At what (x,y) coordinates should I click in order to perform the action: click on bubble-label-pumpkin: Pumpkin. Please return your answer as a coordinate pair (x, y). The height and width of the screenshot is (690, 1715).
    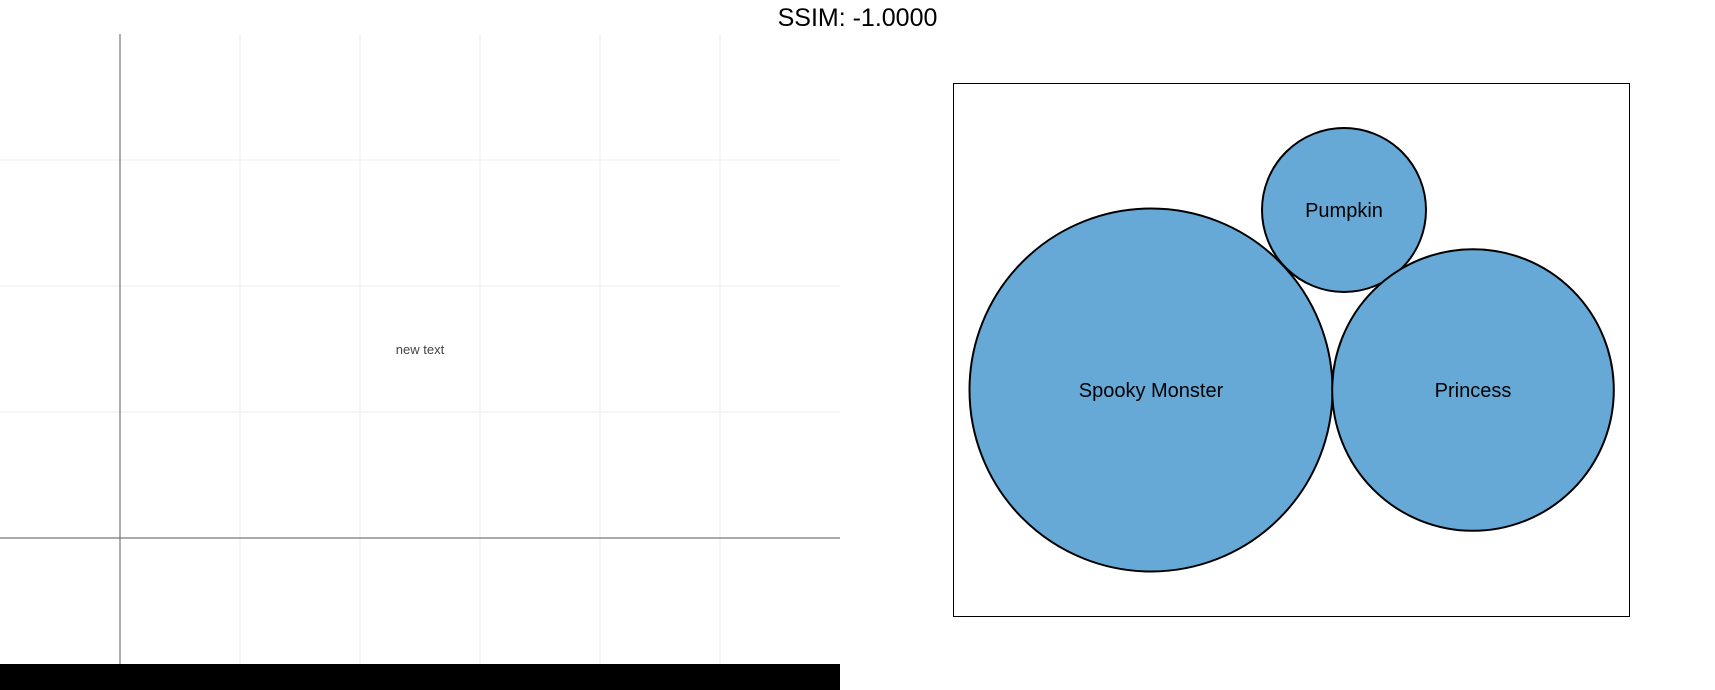
    Looking at the image, I should click on (1344, 211).